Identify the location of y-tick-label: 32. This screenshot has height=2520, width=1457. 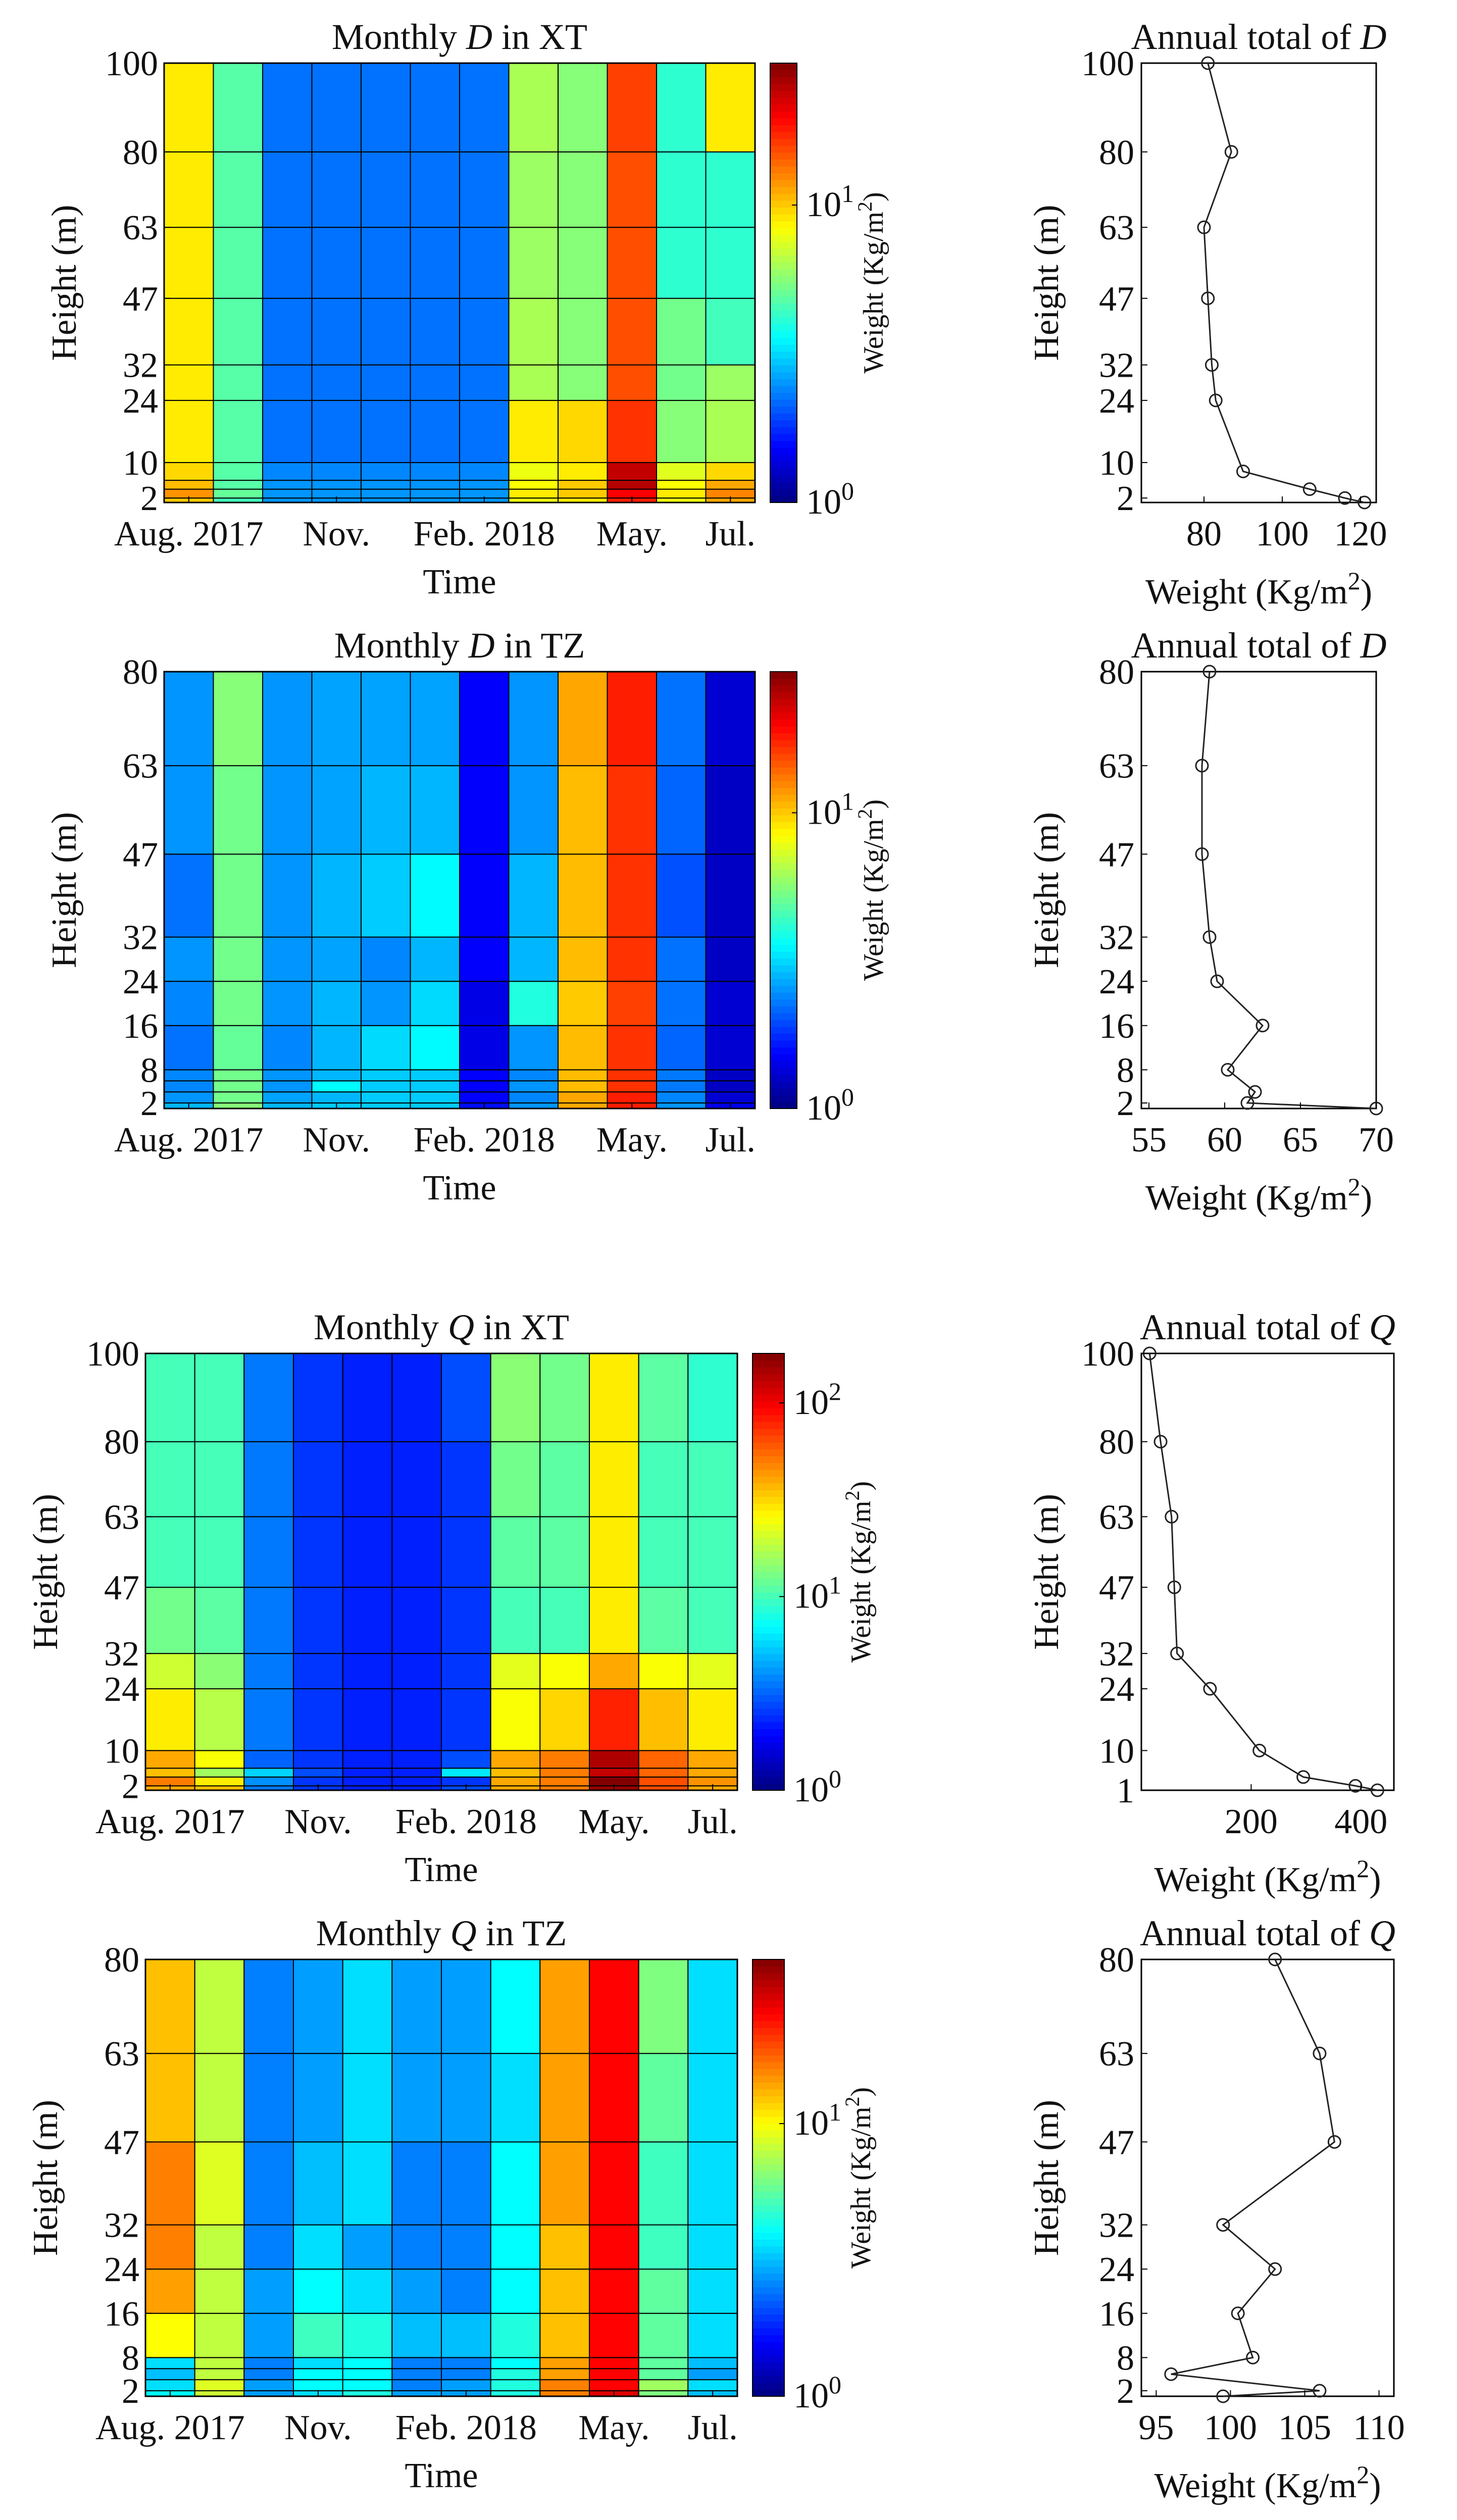
(1116, 365).